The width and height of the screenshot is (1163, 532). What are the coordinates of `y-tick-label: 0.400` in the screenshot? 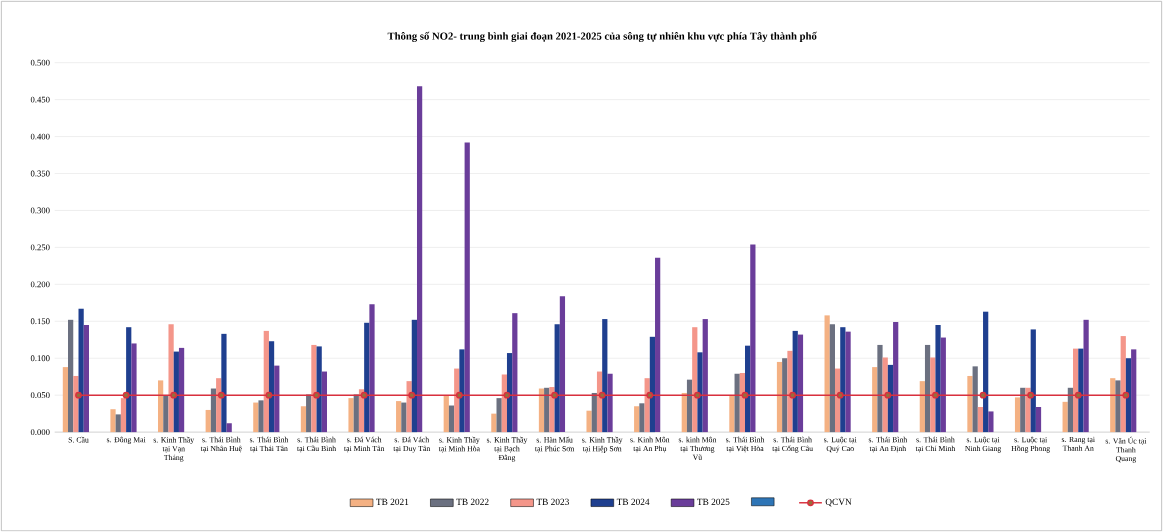 It's located at (40, 136).